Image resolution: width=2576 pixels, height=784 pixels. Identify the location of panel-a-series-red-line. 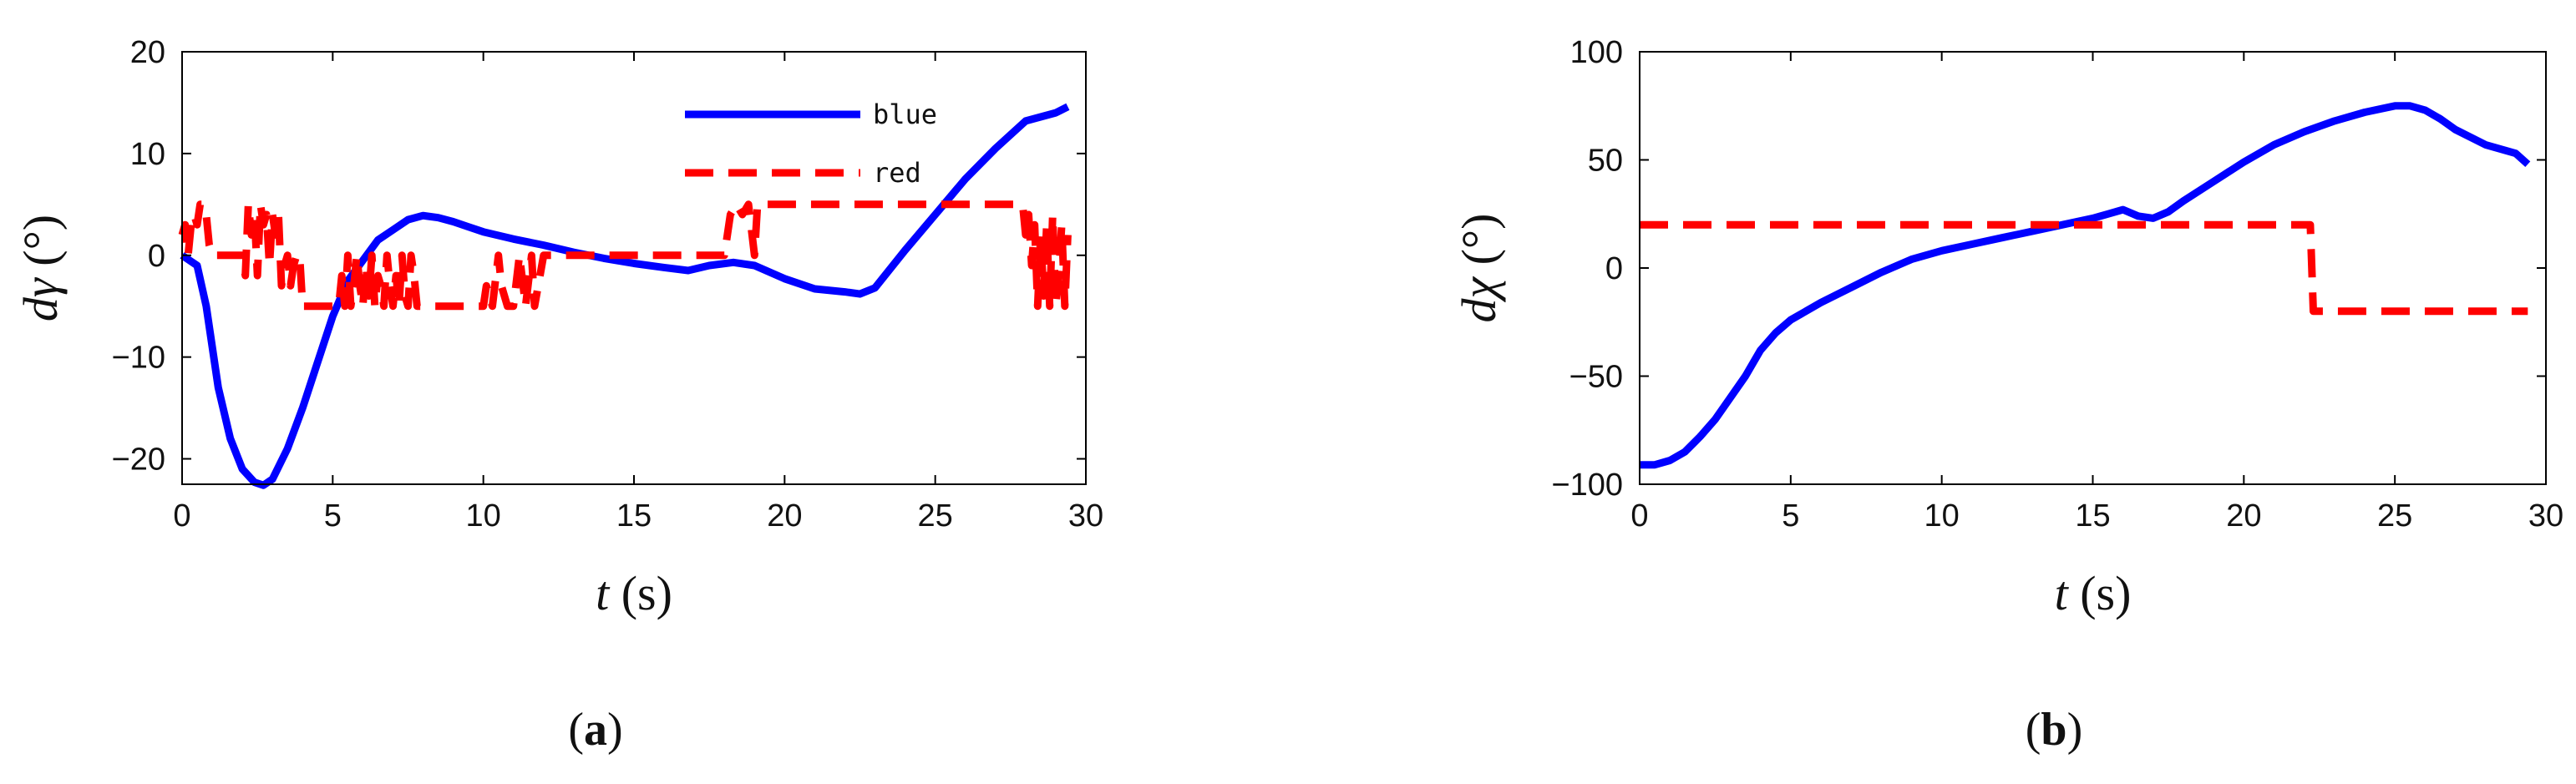
(625, 255).